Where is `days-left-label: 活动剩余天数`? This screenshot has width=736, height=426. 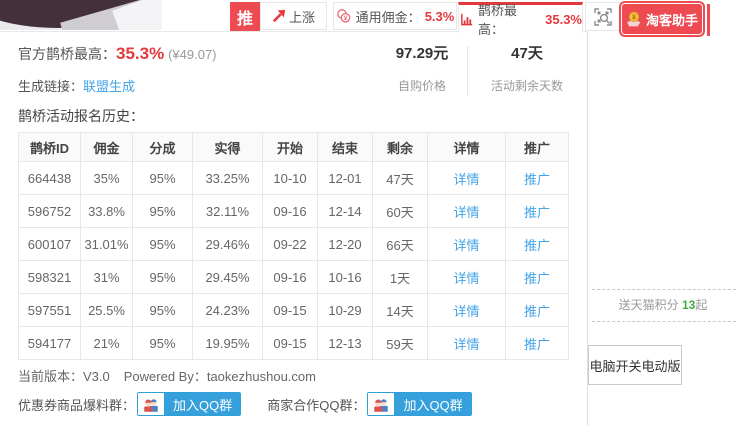 days-left-label: 活动剩余天数 is located at coordinates (526, 86).